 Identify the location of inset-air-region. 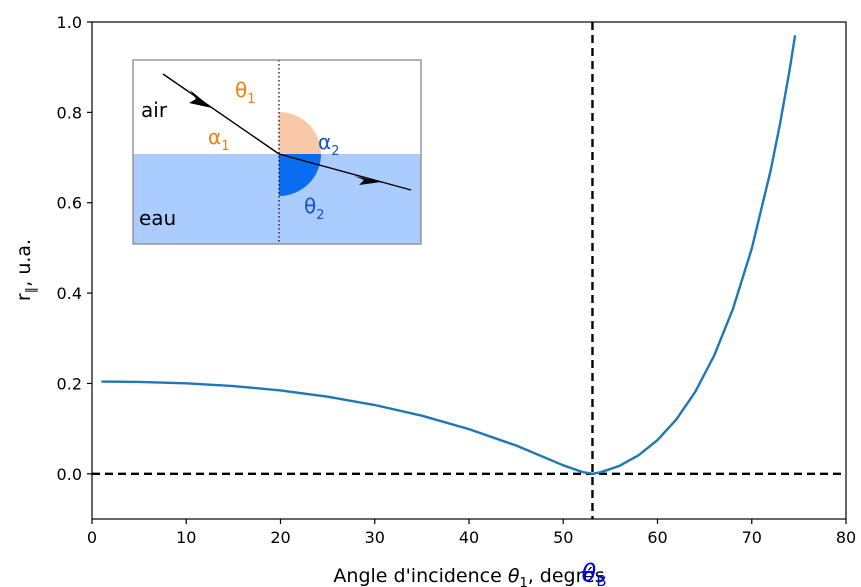
(277, 107).